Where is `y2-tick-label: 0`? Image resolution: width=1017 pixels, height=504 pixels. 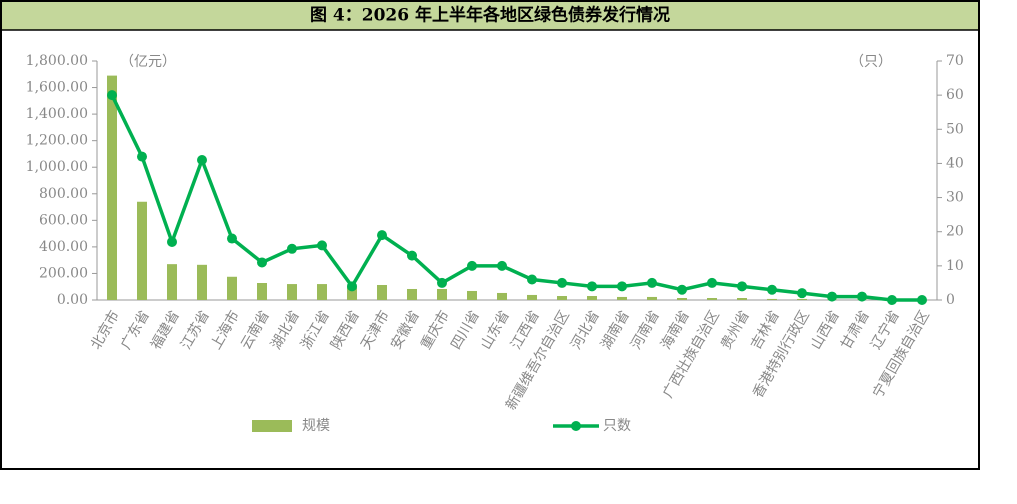
y2-tick-label: 0 is located at coordinates (950, 300).